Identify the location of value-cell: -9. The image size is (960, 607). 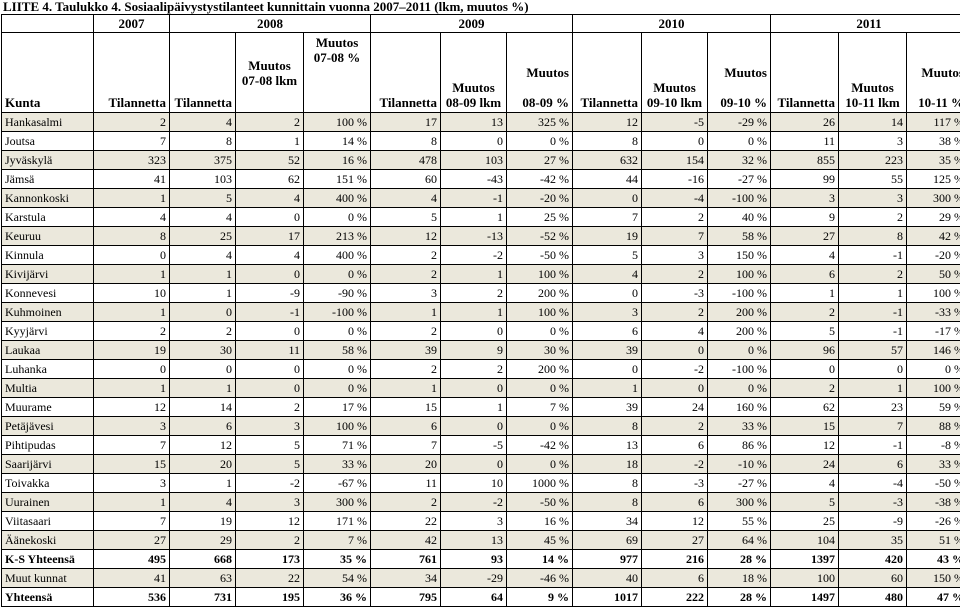
(873, 521).